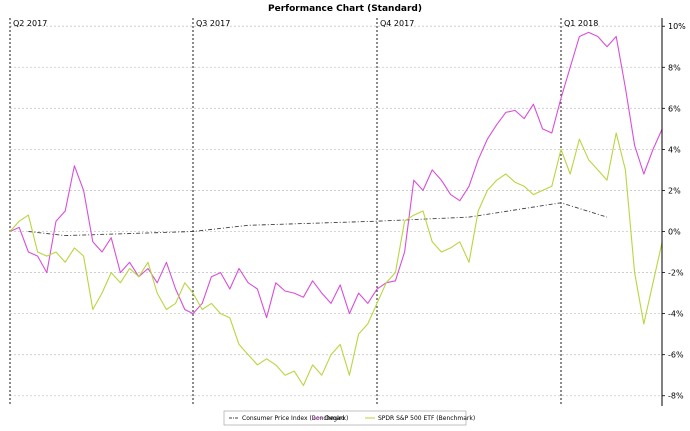  I want to click on quarter-label: Q2 2017, so click(30, 23).